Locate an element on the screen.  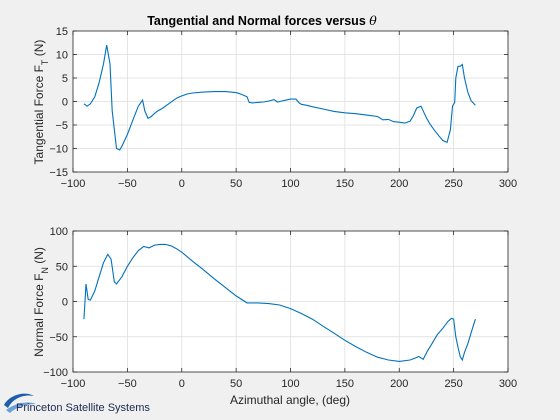
top-y-tick-label: 10 is located at coordinates (62, 56).